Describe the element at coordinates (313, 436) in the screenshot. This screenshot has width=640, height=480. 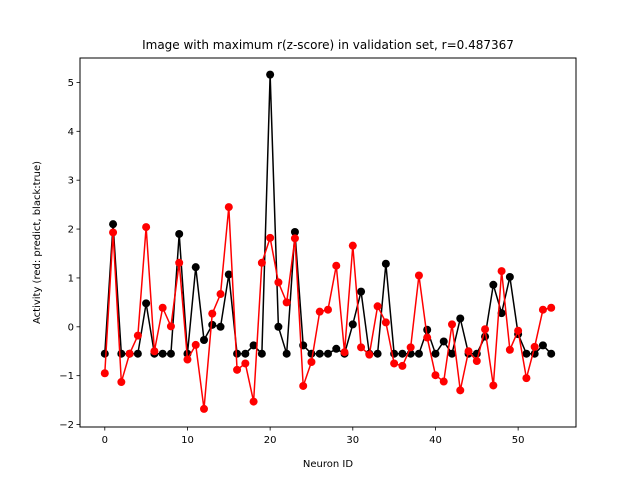
I see `x-axis: 0 10 20 30 40 50` at that location.